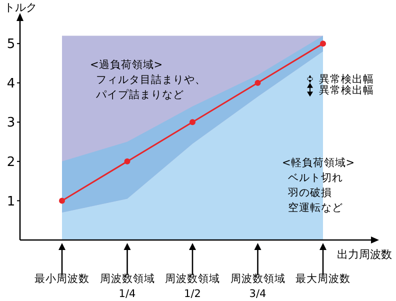 The width and height of the screenshot is (396, 301). Describe the element at coordinates (258, 286) in the screenshot. I see `x-tick-label: 周波数領域 3/4` at that location.